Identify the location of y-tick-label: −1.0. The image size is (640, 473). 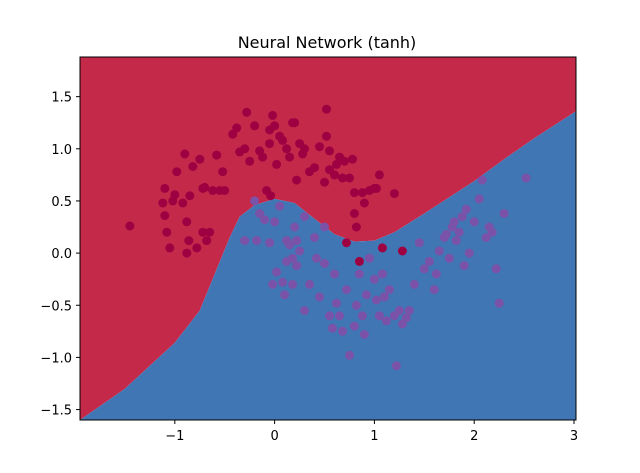
(56, 358).